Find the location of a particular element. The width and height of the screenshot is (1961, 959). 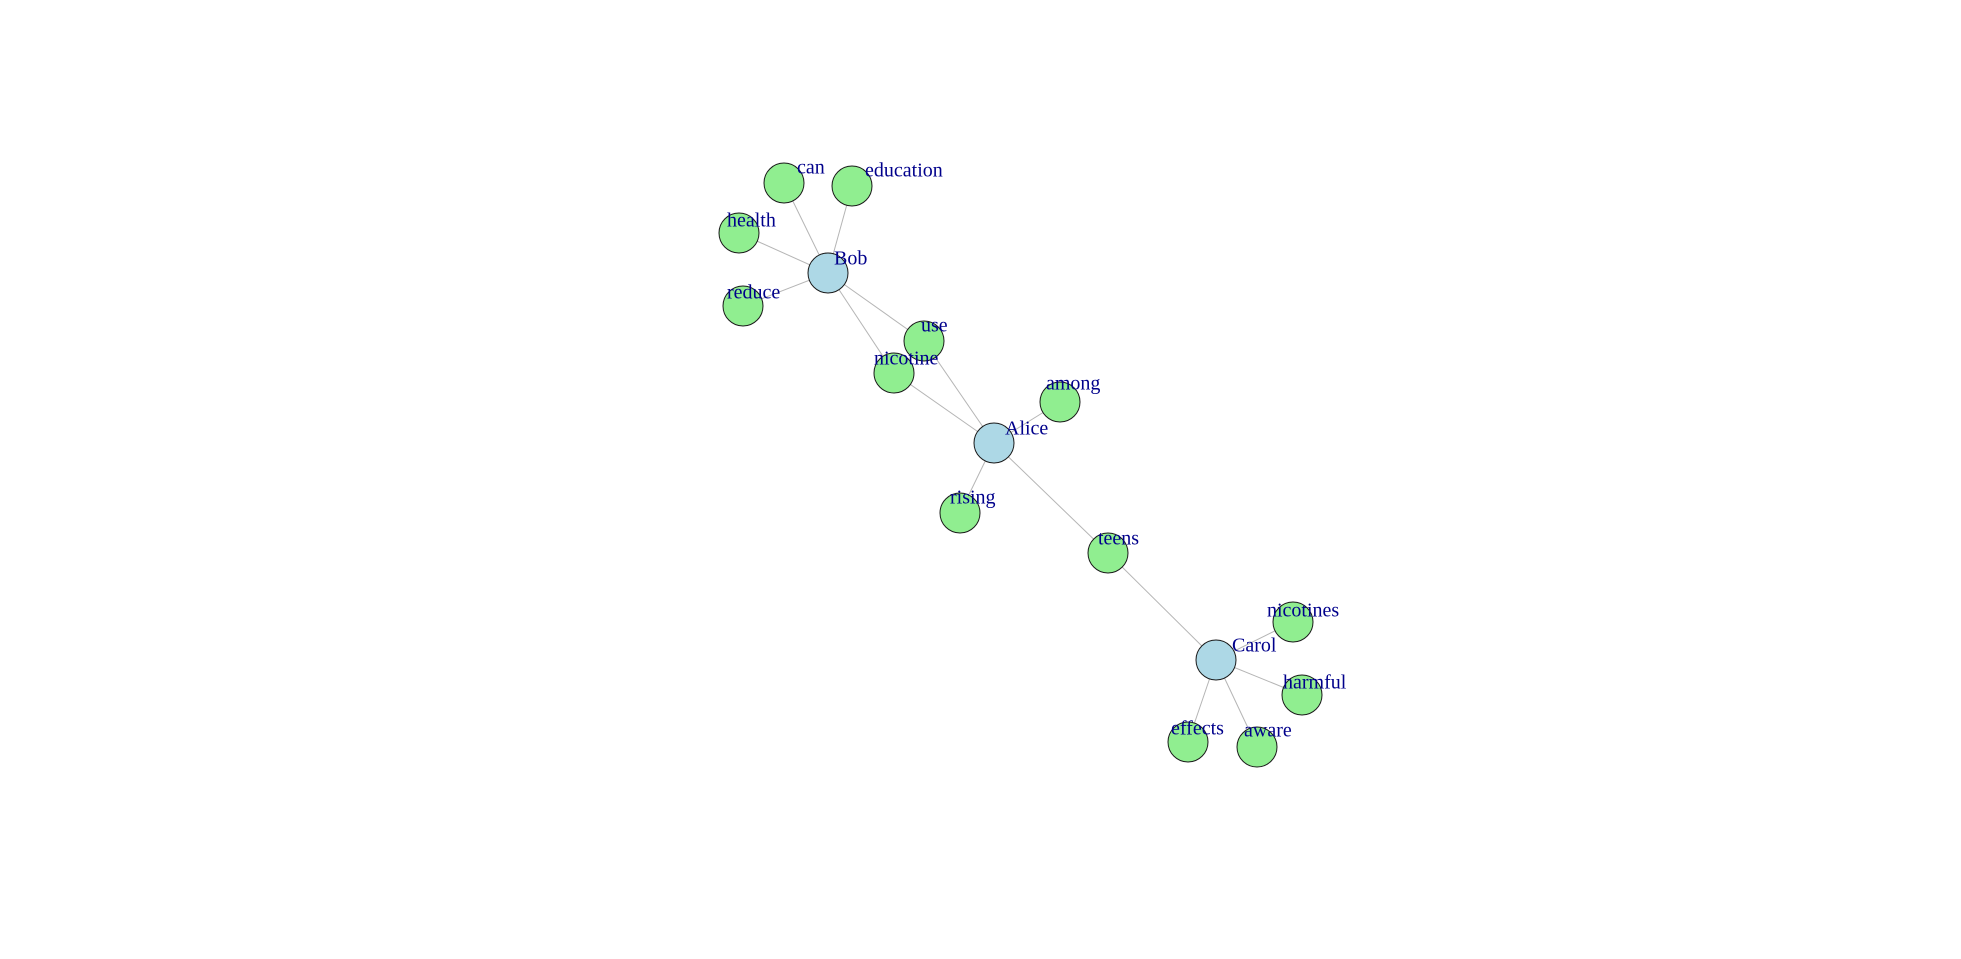

node-label-alice: Alice is located at coordinates (1026, 429).